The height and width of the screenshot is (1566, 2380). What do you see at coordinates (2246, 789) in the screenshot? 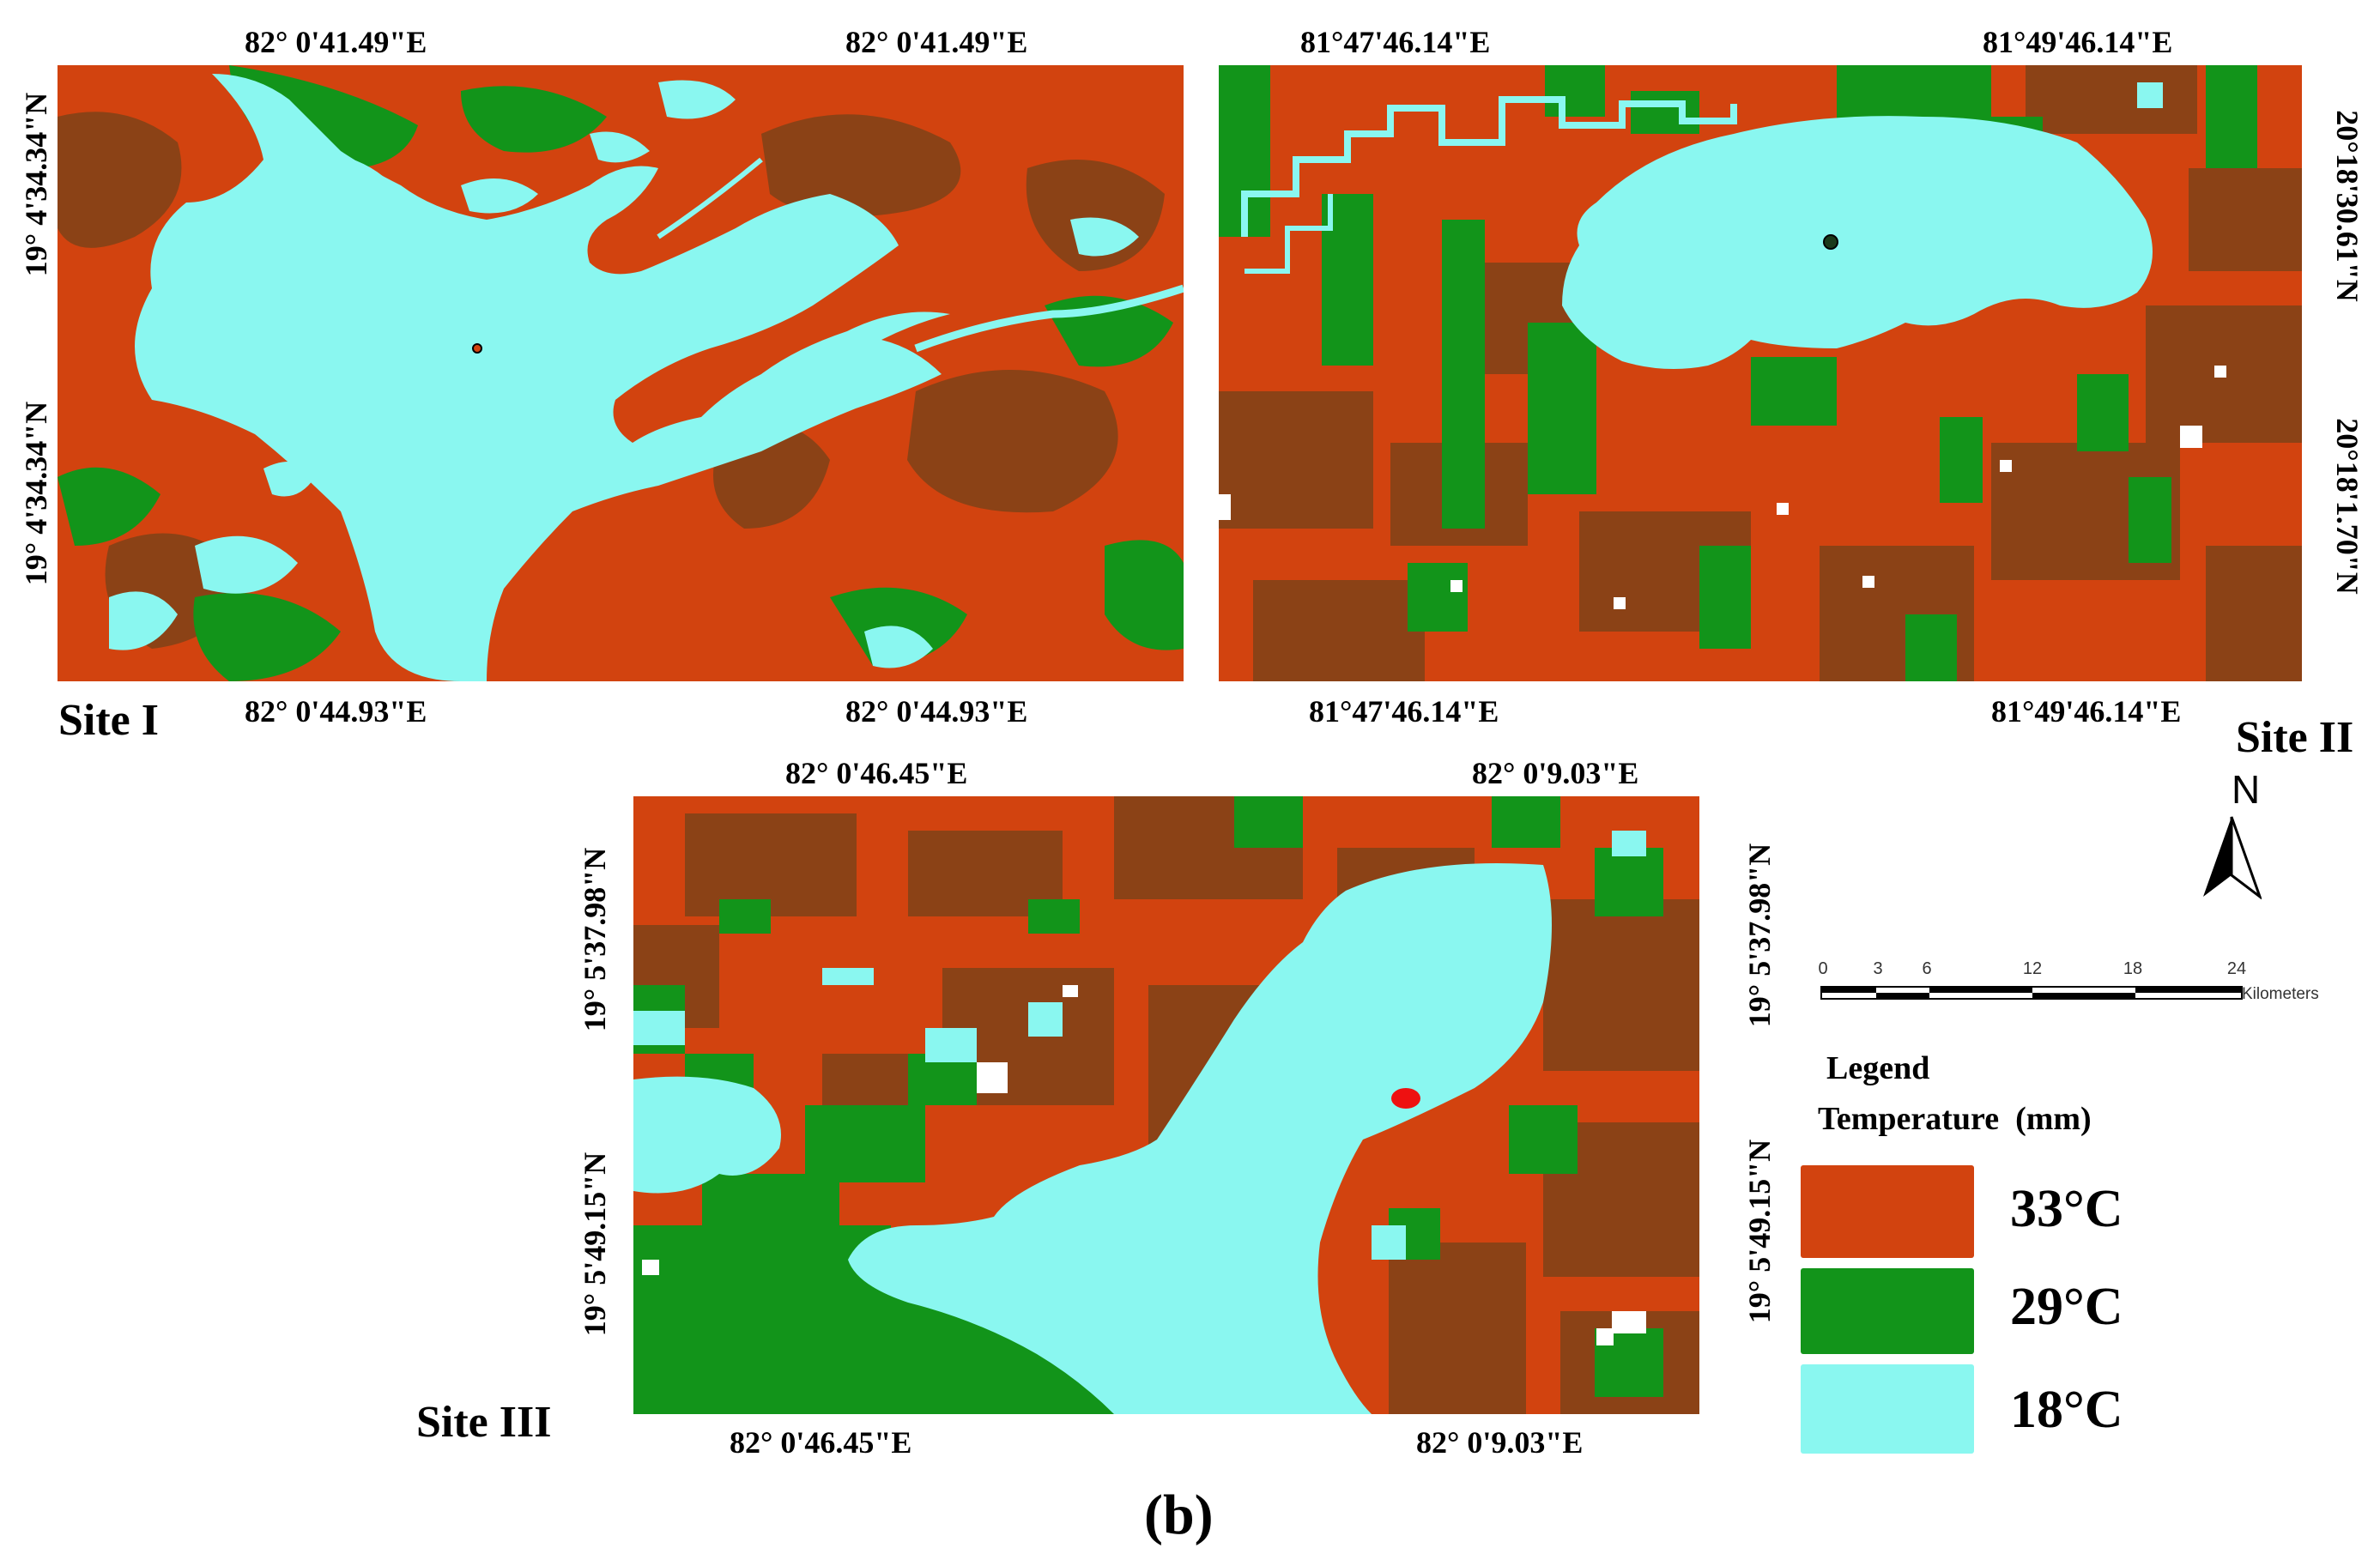
I see `north-letter: N` at bounding box center [2246, 789].